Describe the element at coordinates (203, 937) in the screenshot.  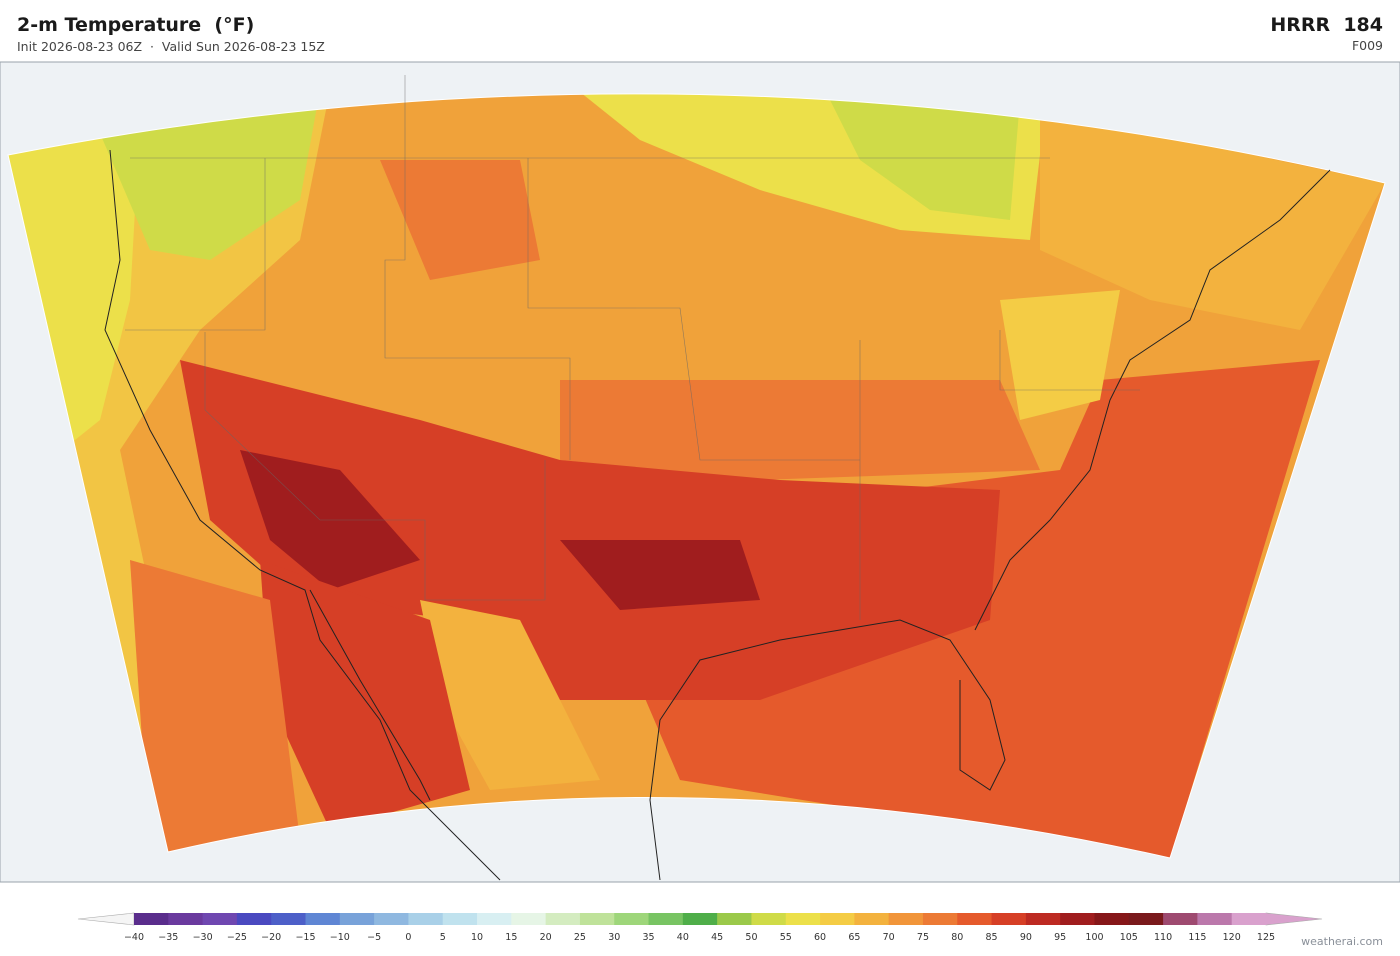
I see `colorbar-label: −30` at that location.